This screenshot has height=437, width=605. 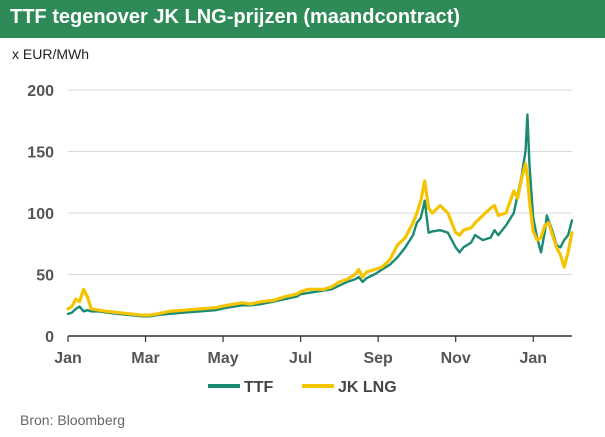 What do you see at coordinates (40, 91) in the screenshot?
I see `y-tick-label-200: 200` at bounding box center [40, 91].